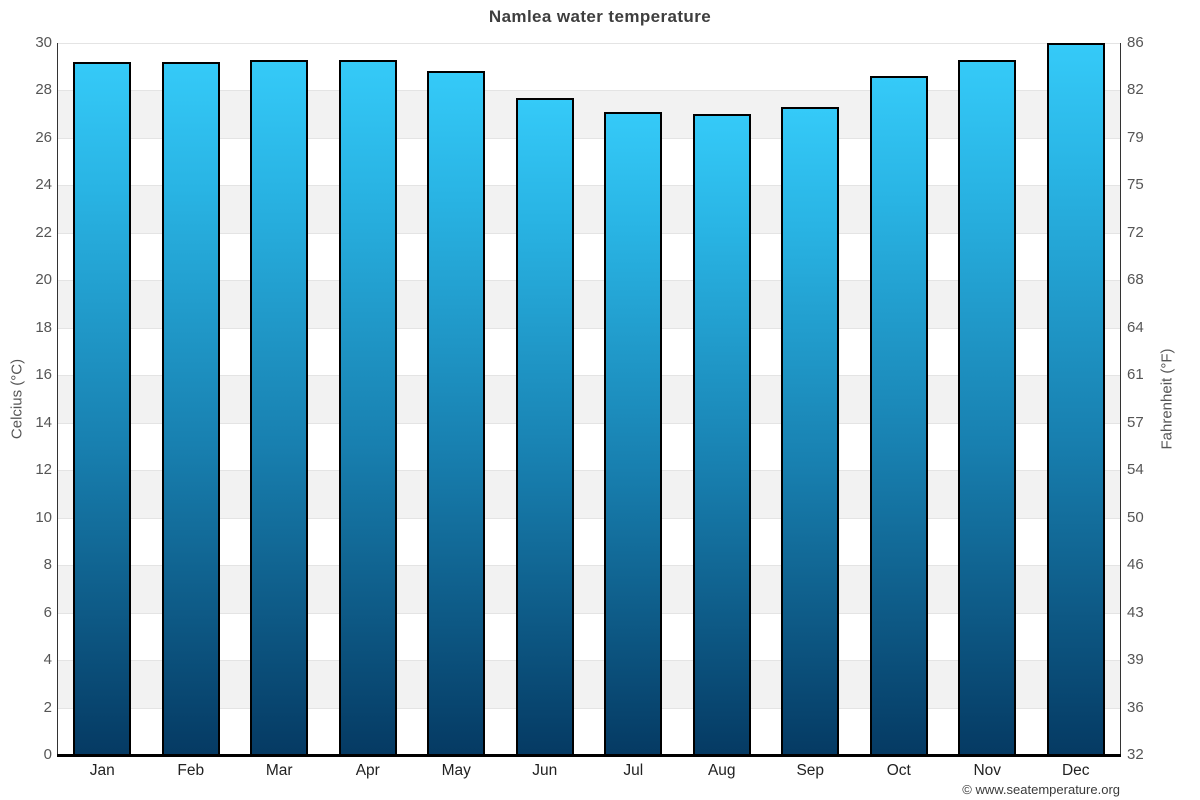  I want to click on y-tick-celsius-20: 20, so click(43, 280).